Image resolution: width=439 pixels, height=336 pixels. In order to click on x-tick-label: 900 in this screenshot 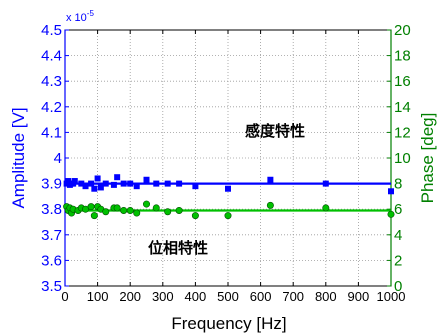, I will do `click(359, 296)`.